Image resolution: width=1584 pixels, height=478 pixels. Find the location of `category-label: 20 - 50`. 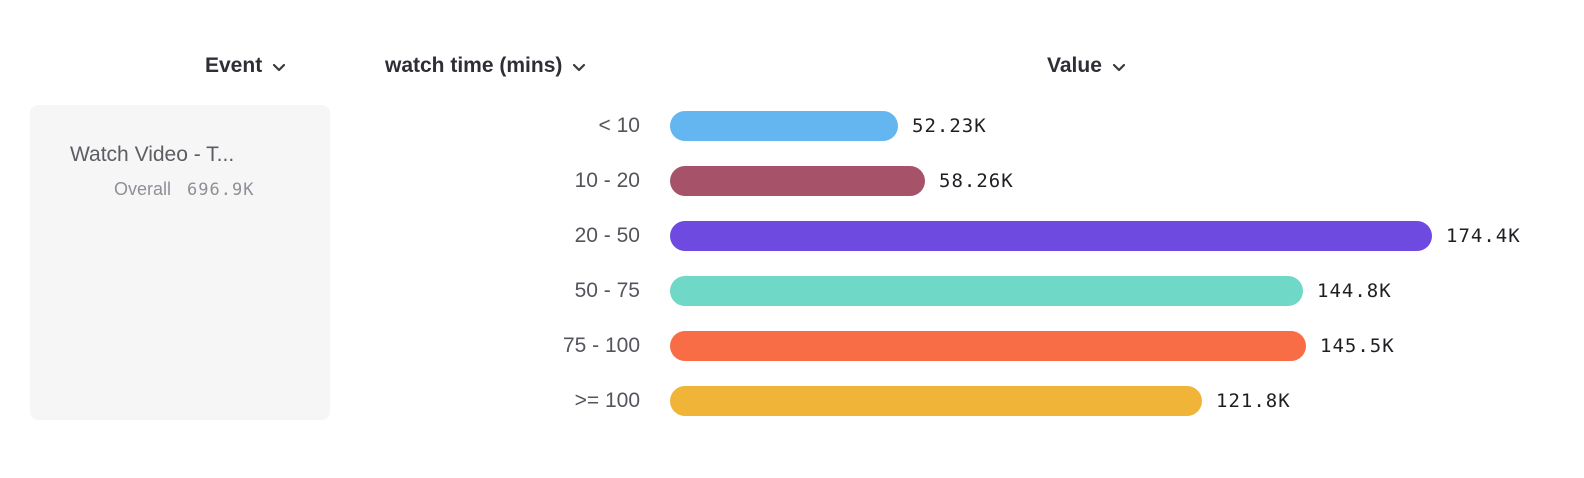

category-label: 20 - 50 is located at coordinates (607, 235).